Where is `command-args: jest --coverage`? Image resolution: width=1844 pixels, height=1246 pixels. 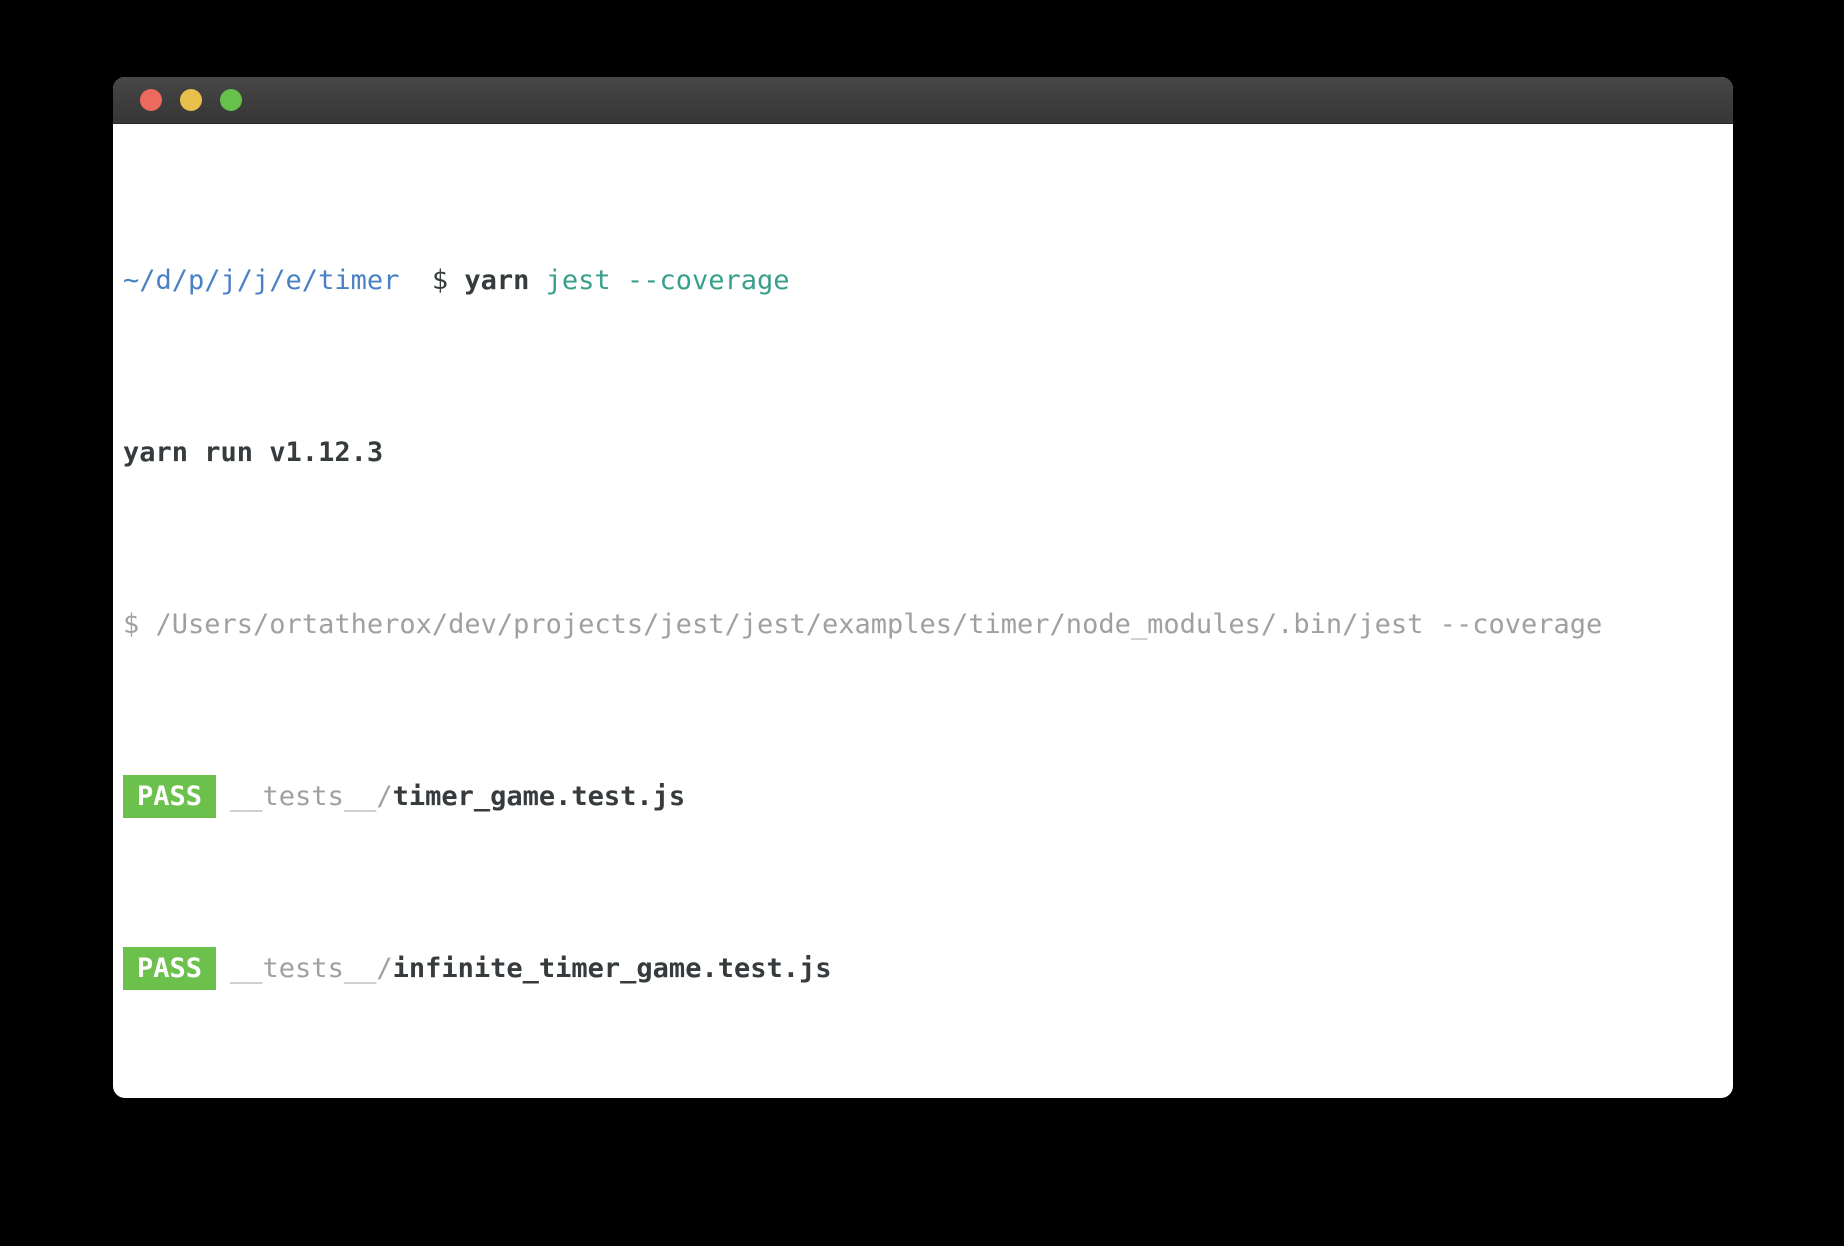 command-args: jest --coverage is located at coordinates (667, 280).